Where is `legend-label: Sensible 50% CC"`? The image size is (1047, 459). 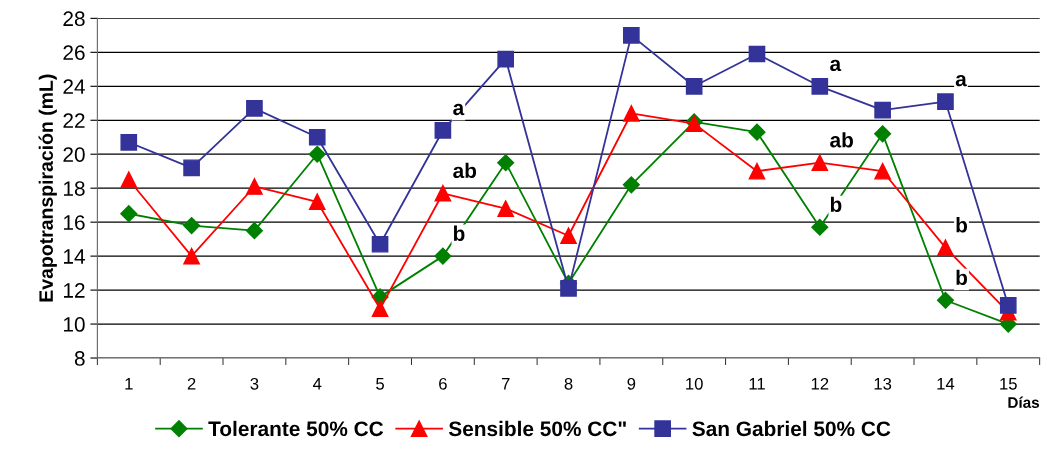
legend-label: Sensible 50% CC" is located at coordinates (537, 428).